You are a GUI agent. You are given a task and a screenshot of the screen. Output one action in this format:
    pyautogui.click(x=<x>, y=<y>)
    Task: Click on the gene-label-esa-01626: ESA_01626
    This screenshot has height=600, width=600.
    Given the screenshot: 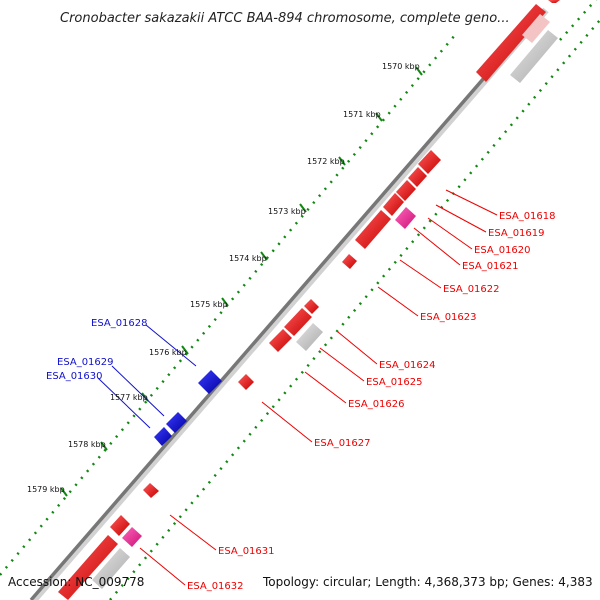 What is the action you would take?
    pyautogui.click(x=376, y=404)
    